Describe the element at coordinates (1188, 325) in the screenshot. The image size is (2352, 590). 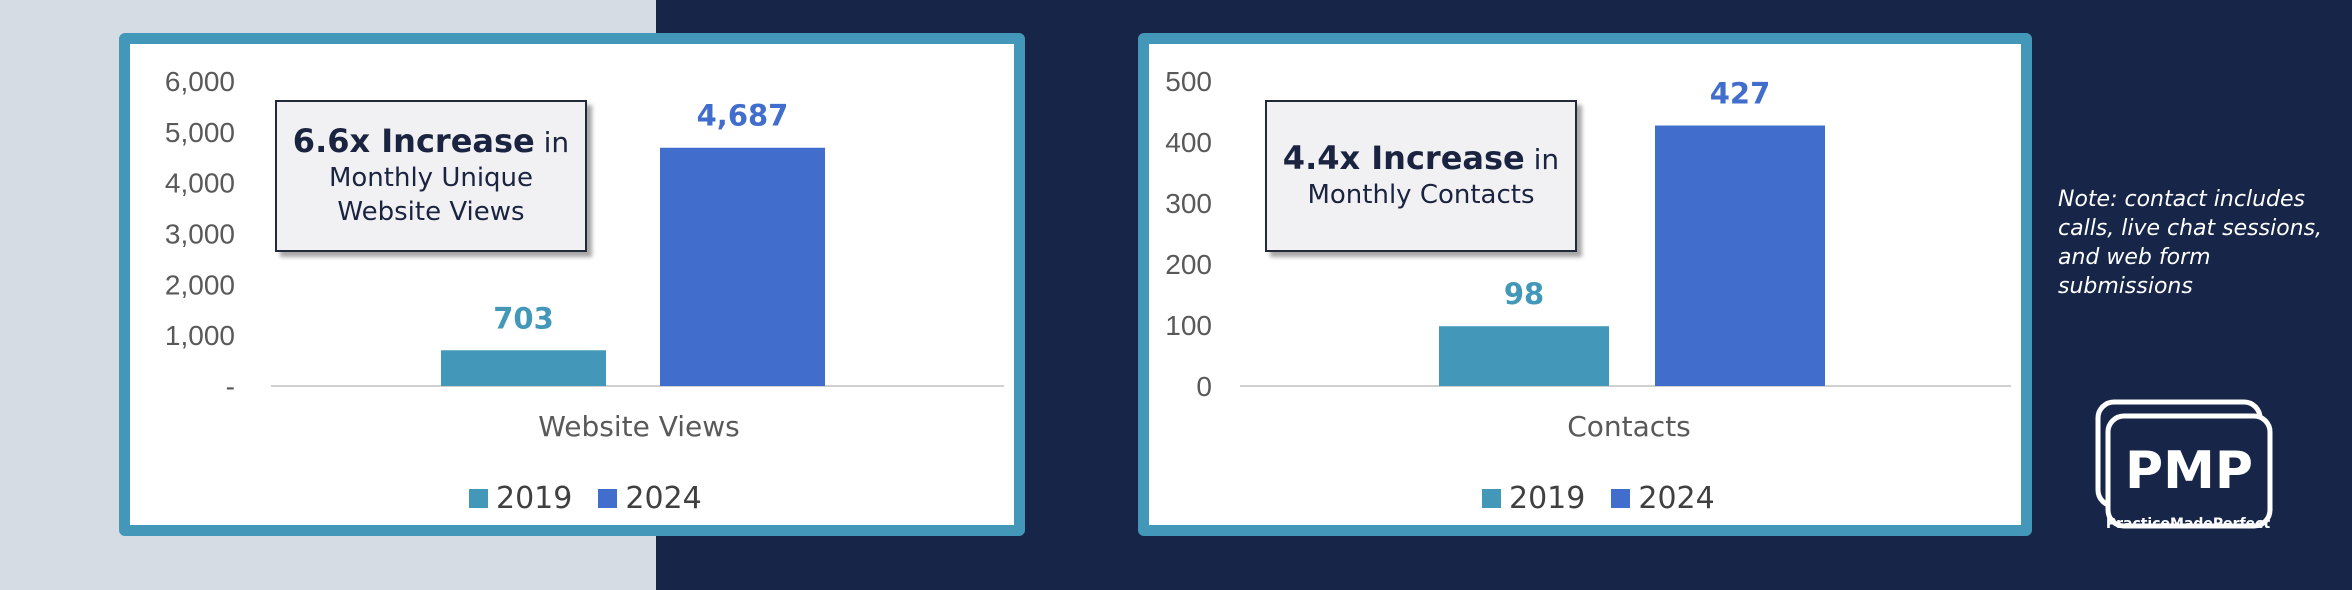
I see `y-tick-label: 100` at that location.